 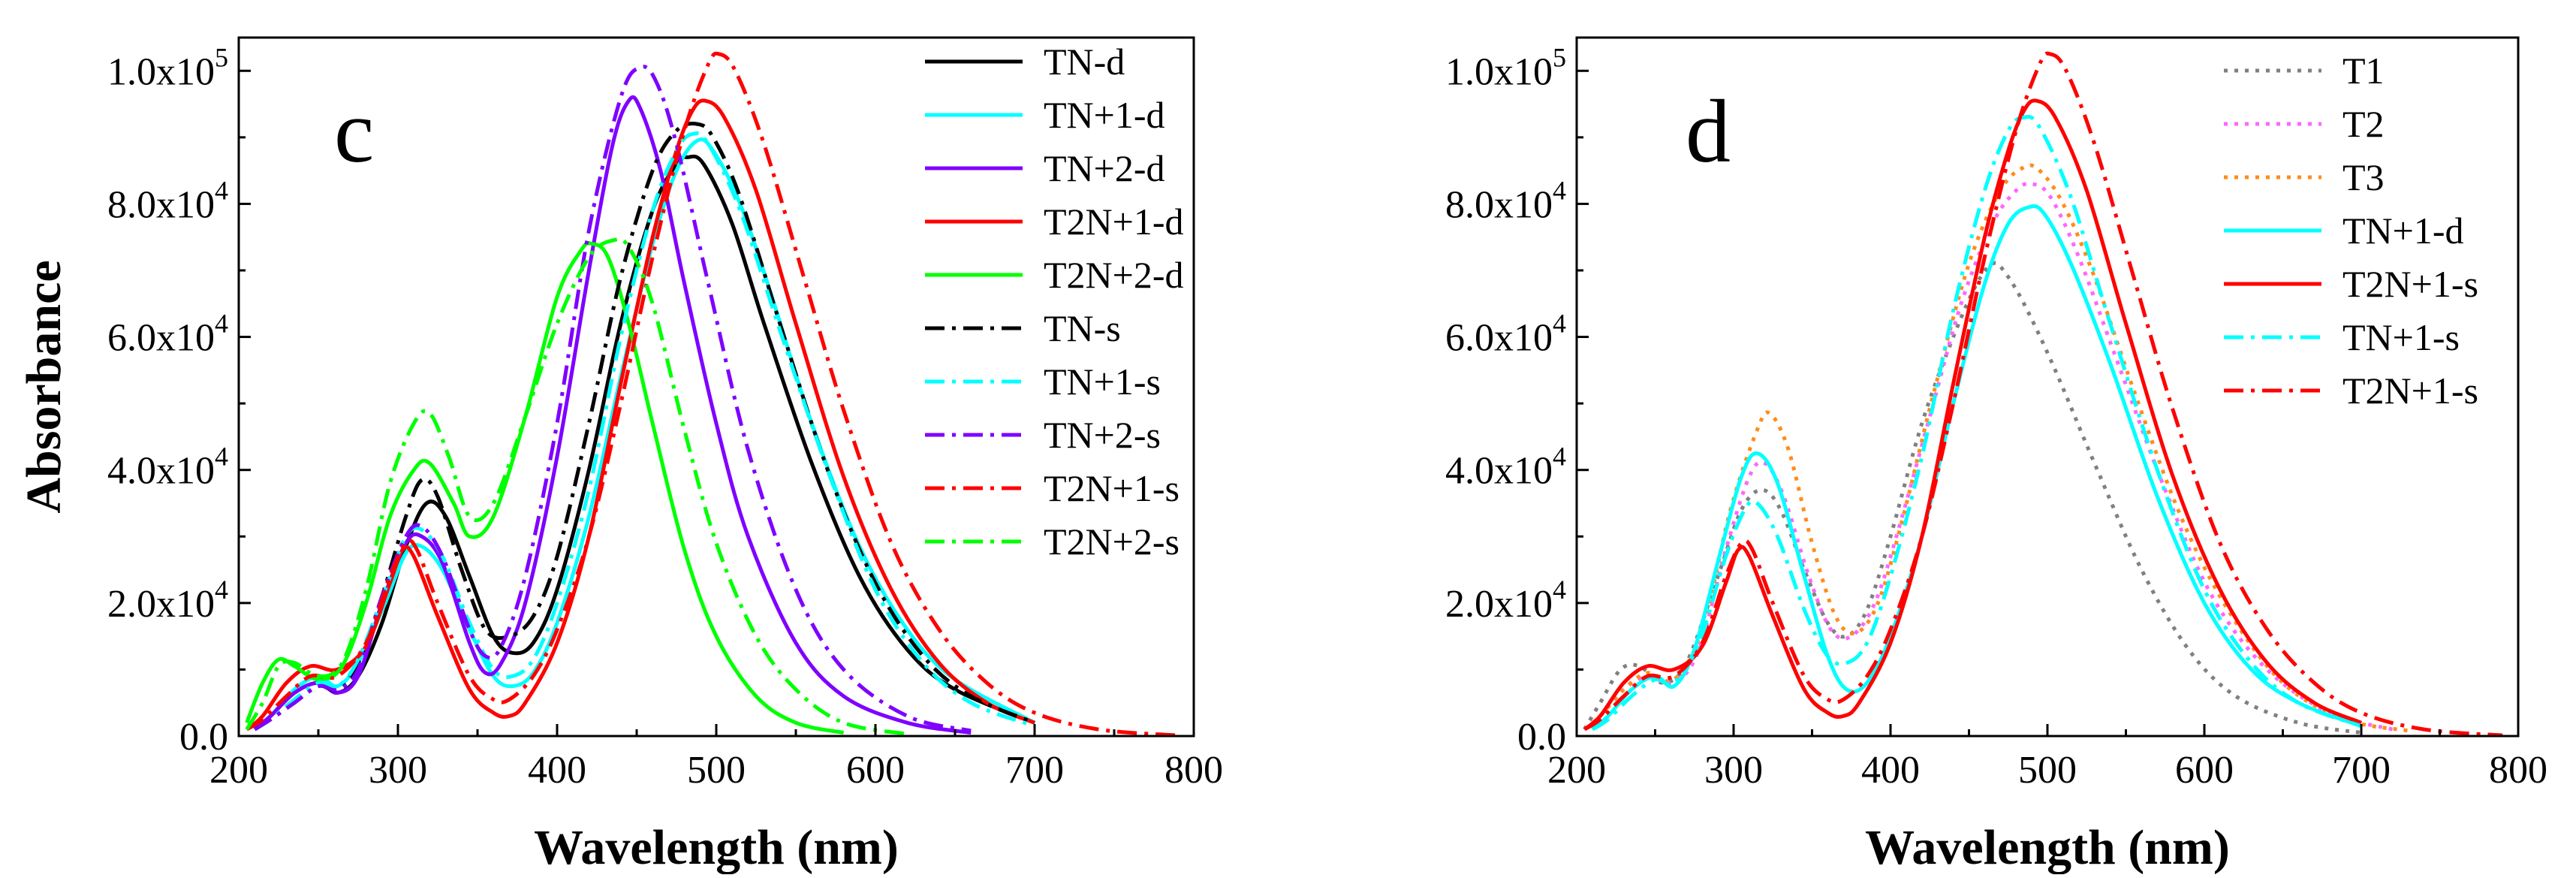 What do you see at coordinates (44, 386) in the screenshot?
I see `y-axis-label: Absorbance` at bounding box center [44, 386].